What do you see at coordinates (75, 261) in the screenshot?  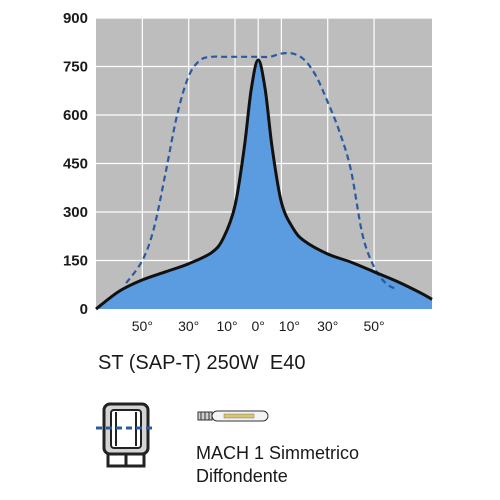 I see `y-tick-label: 150` at bounding box center [75, 261].